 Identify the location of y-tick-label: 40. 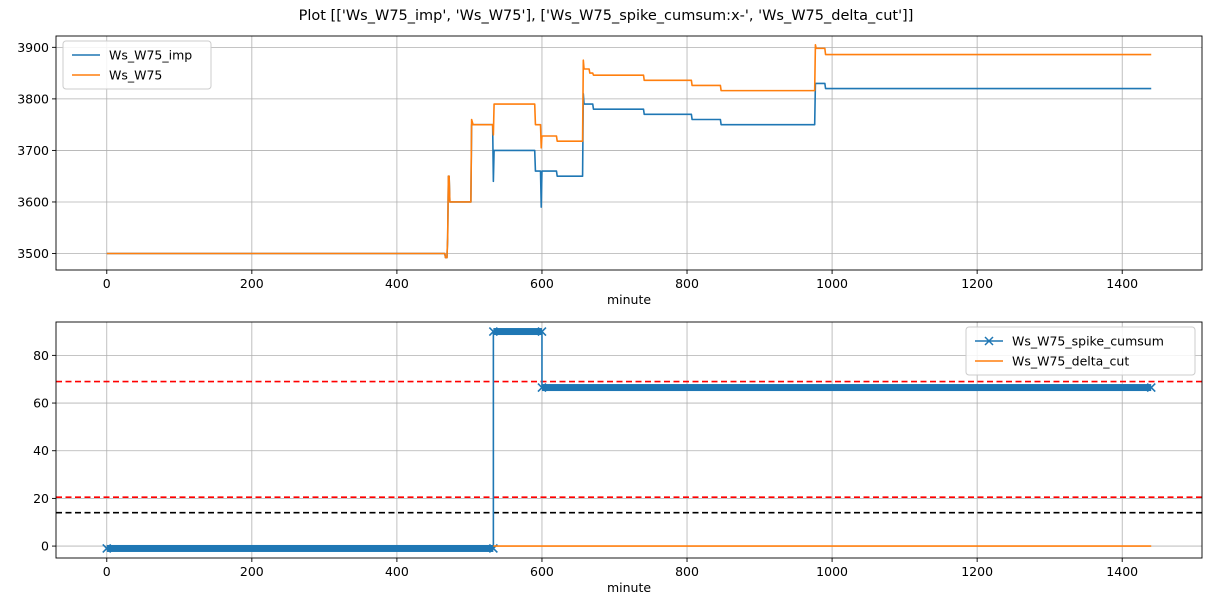
(41, 450).